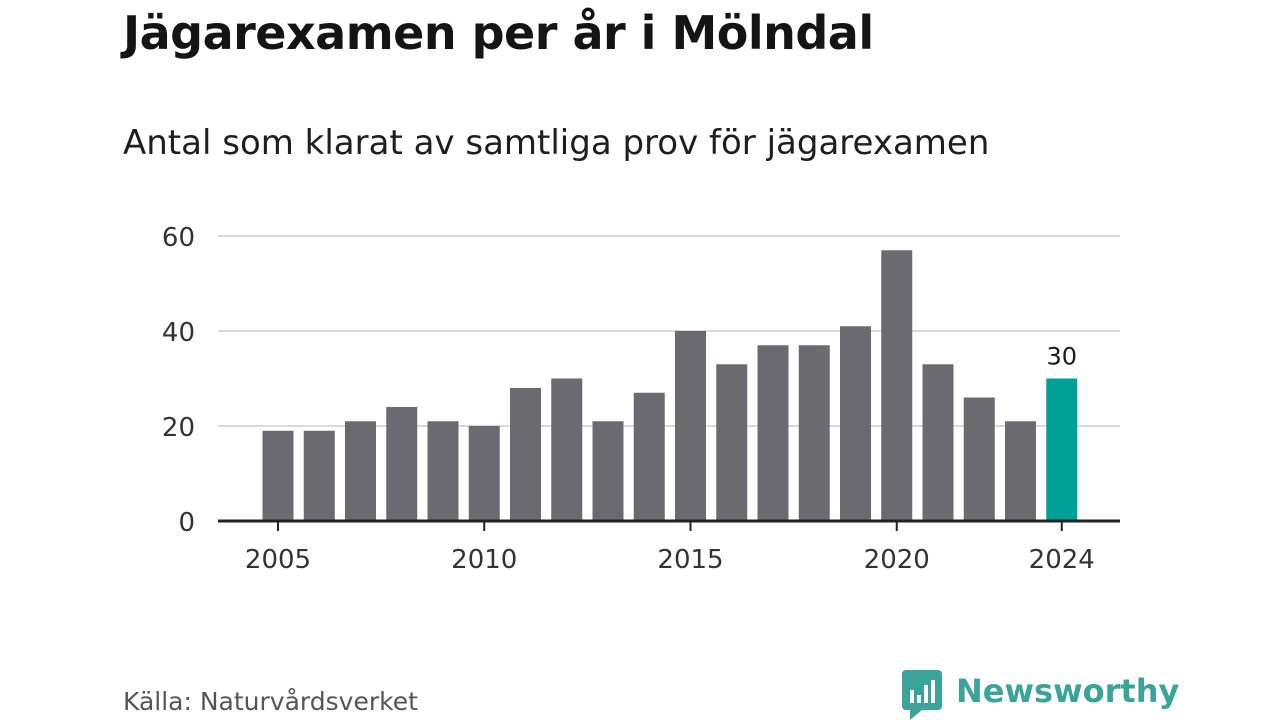  What do you see at coordinates (498, 33) in the screenshot?
I see `chart-title: Jägarexamen per år i Mölndal` at bounding box center [498, 33].